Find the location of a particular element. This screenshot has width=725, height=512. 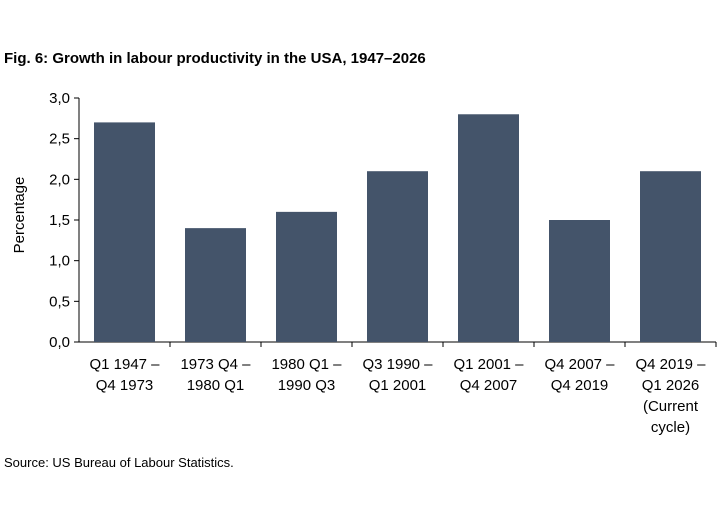

y-tick-label: 2,5 is located at coordinates (59, 139).